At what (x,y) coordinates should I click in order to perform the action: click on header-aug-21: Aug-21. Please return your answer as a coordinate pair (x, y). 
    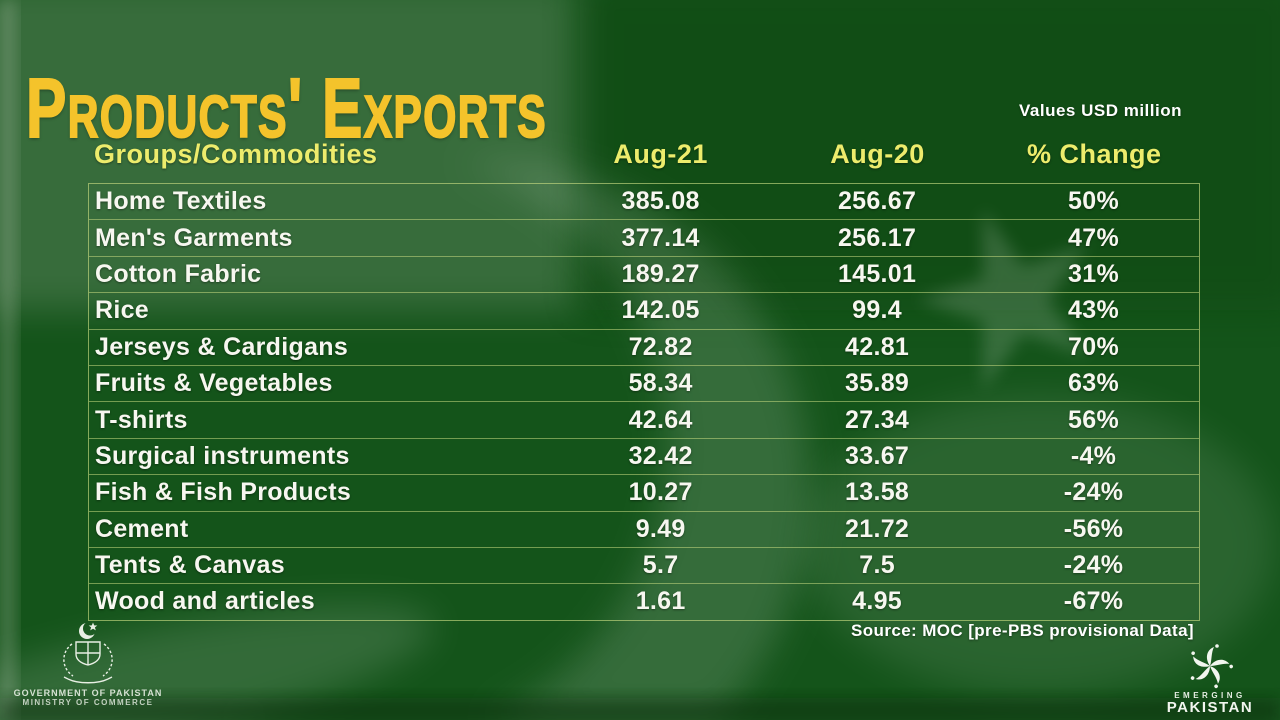
    Looking at the image, I should click on (660, 153).